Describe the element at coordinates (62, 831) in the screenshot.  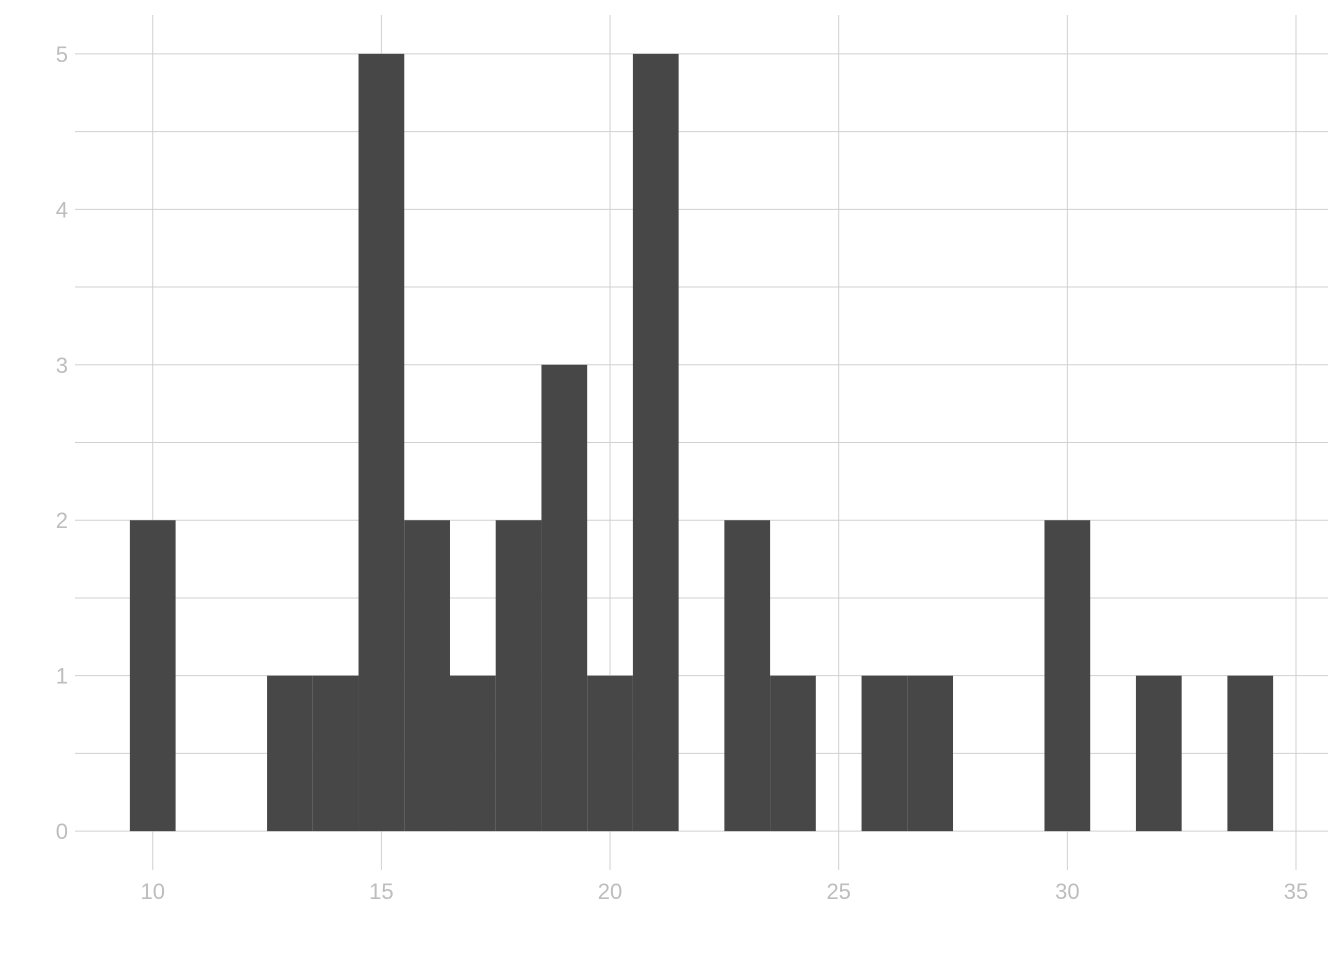
I see `y-tick-label: 0` at that location.